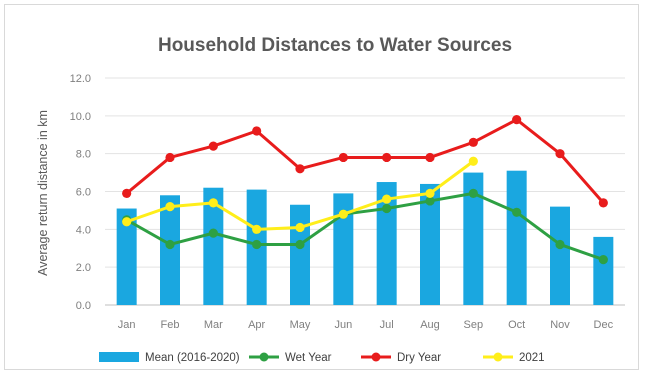 This screenshot has width=645, height=376. What do you see at coordinates (83, 193) in the screenshot?
I see `y-tick-label: 6.0` at bounding box center [83, 193].